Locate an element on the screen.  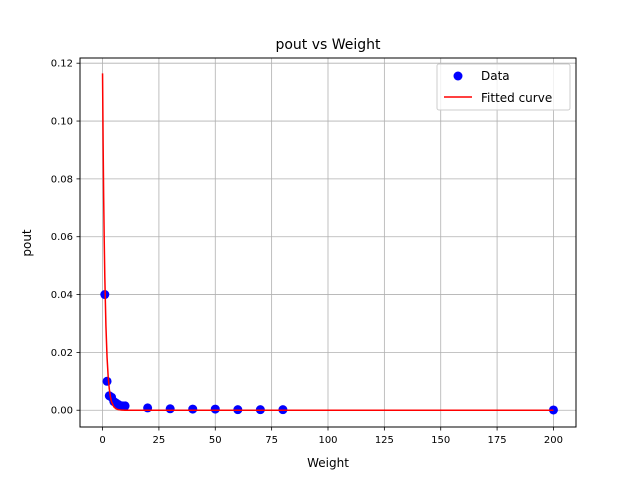
y-tick-label: 0.12 is located at coordinates (62, 64).